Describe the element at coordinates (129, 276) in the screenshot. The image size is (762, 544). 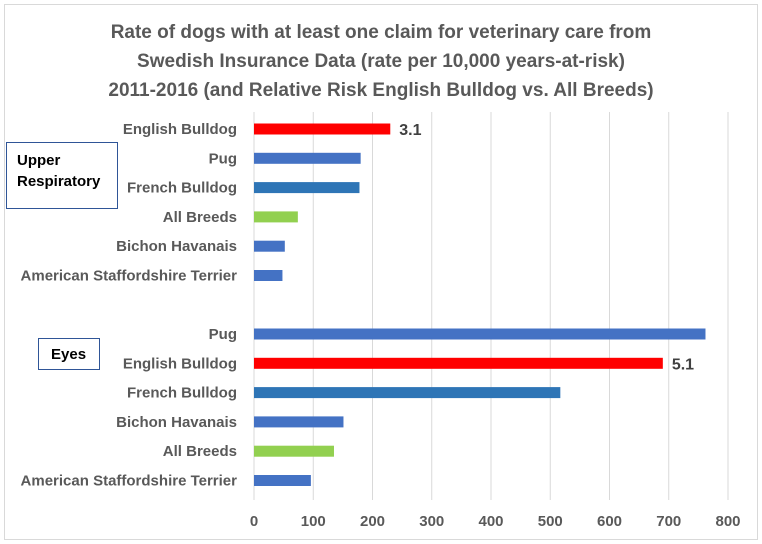
I see `category-label-0-5: American Staffordshire Terrier` at that location.